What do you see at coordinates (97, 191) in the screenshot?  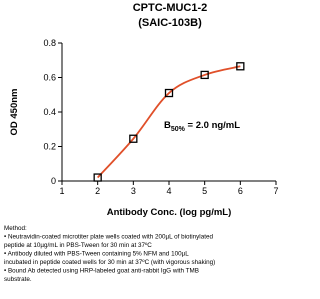 I see `x-tick-label: 2` at bounding box center [97, 191].